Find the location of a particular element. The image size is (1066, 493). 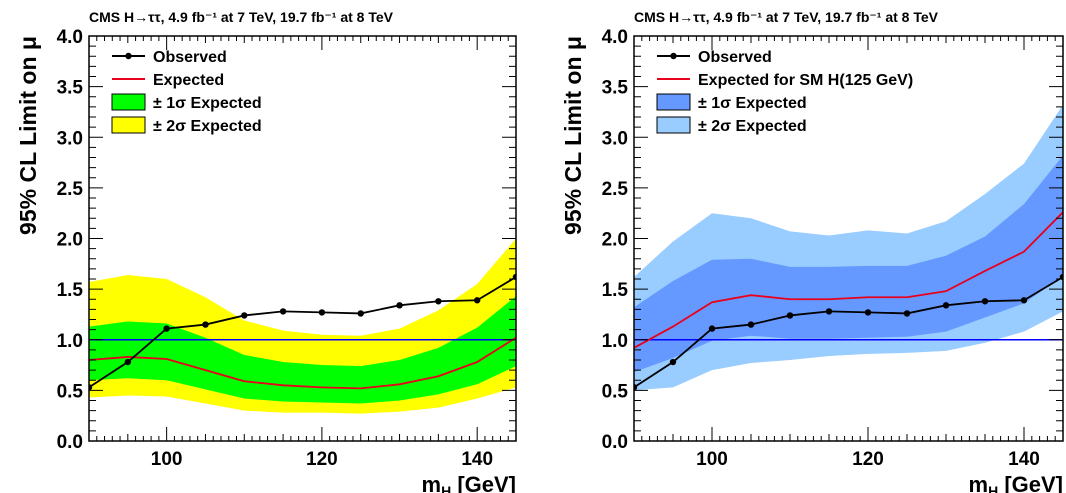

plot-area is located at coordinates (302, 326).